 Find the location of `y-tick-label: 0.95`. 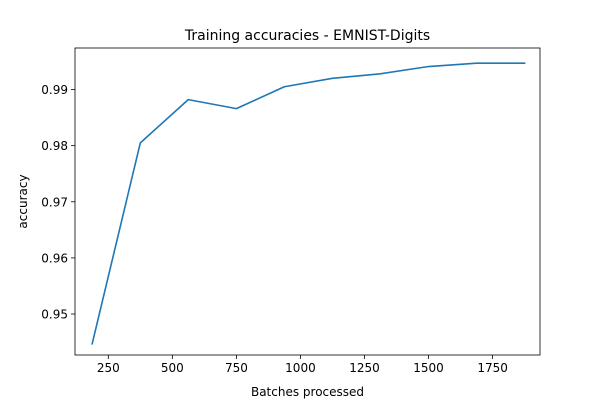

y-tick-label: 0.95 is located at coordinates (54, 315).